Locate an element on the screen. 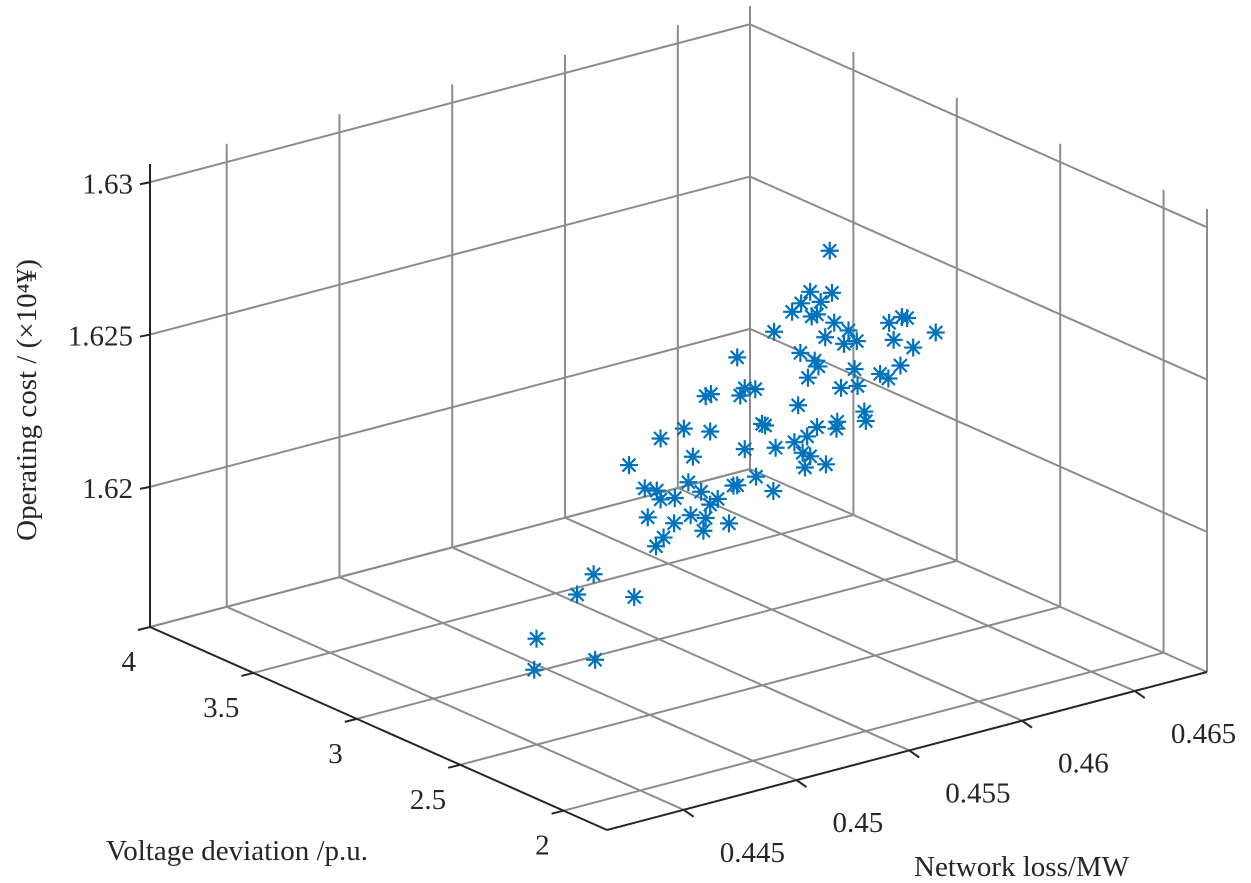 The image size is (1251, 883). floor-back-edge is located at coordinates (450, 548).